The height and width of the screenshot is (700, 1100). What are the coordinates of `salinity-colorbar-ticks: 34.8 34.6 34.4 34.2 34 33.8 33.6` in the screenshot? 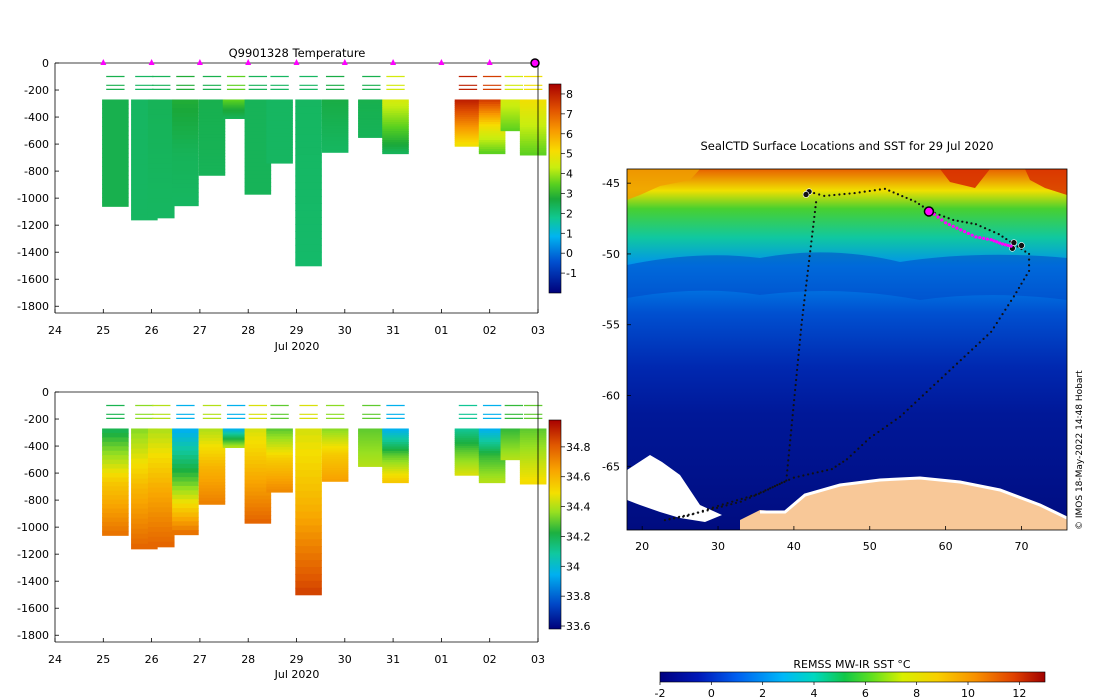 It's located at (576, 537).